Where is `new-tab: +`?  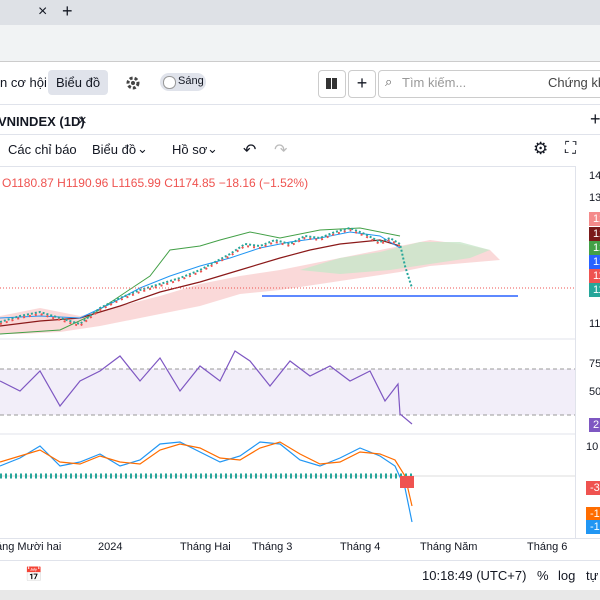 new-tab: + is located at coordinates (67, 11).